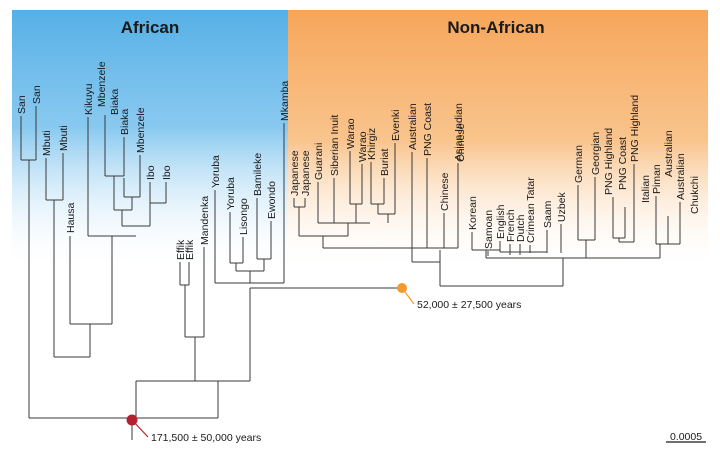 The width and height of the screenshot is (720, 454). I want to click on taxon-label: Asian Indian, so click(459, 132).